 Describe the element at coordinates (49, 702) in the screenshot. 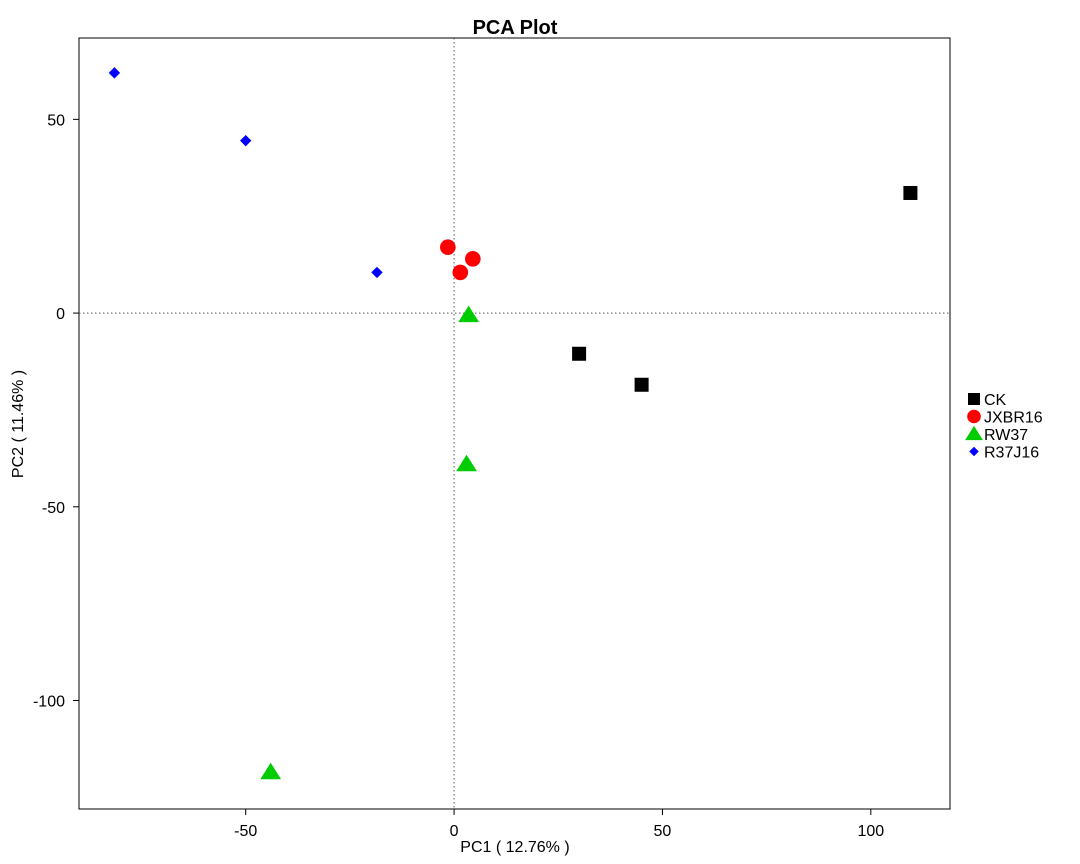

I see `y-tick-label: -100` at that location.